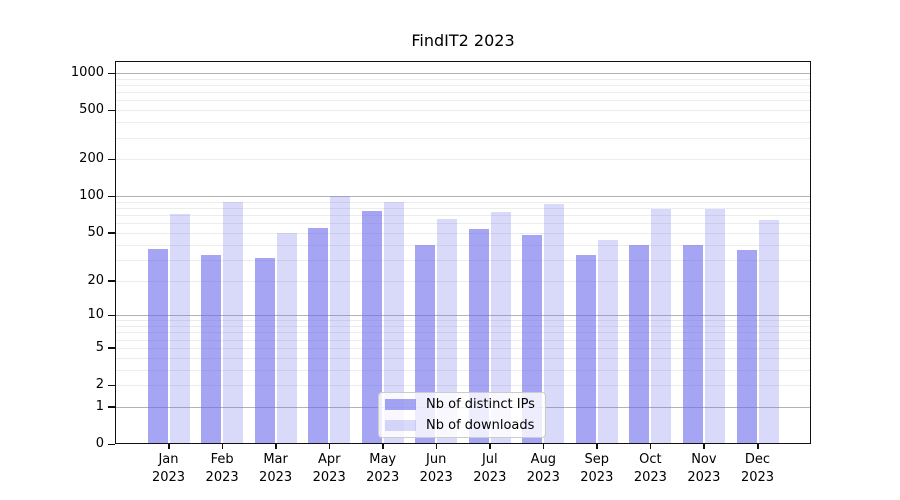 This screenshot has height=500, width=900. What do you see at coordinates (639, 344) in the screenshot?
I see `bar-nb-of-distinct-ips-oct` at bounding box center [639, 344].